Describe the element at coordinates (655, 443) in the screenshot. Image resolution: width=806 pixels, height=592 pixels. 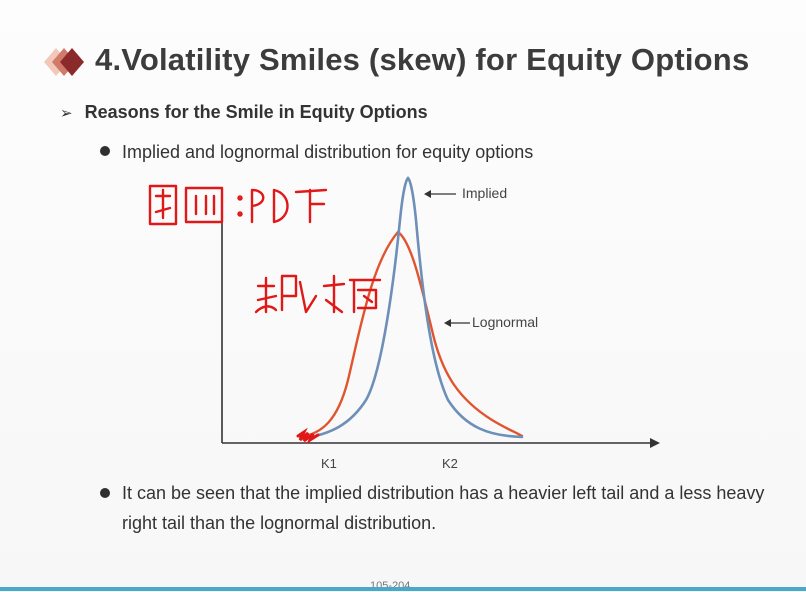
I see `x-axis-arrow-icon` at that location.